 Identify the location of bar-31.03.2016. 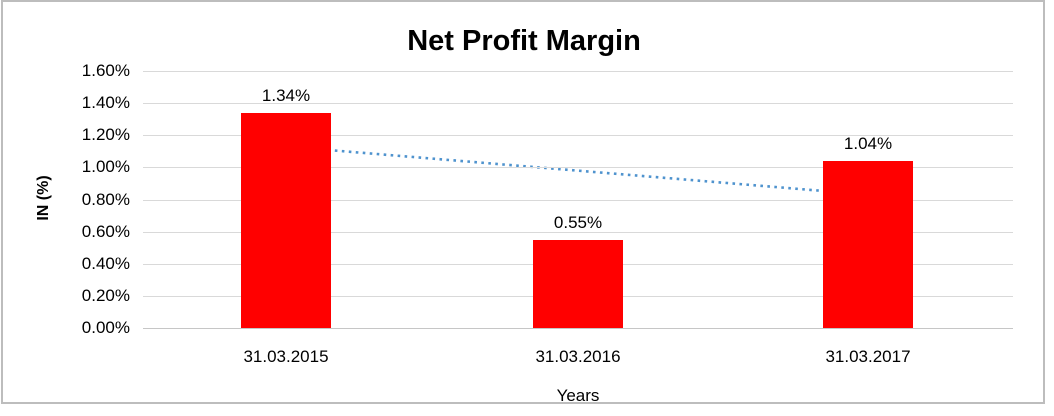
(578, 283).